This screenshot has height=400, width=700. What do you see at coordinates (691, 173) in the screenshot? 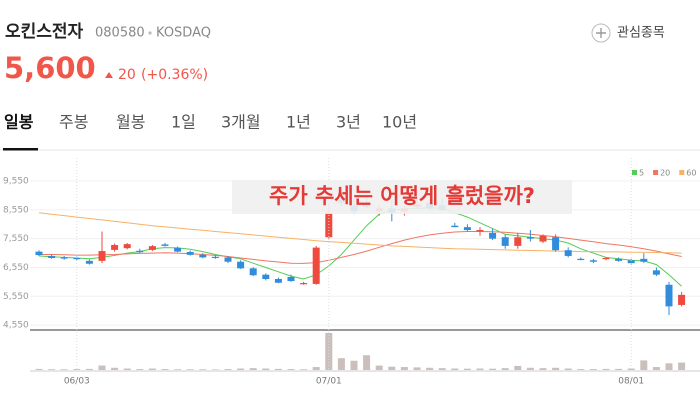
I see `legend-label: 60` at bounding box center [691, 173].